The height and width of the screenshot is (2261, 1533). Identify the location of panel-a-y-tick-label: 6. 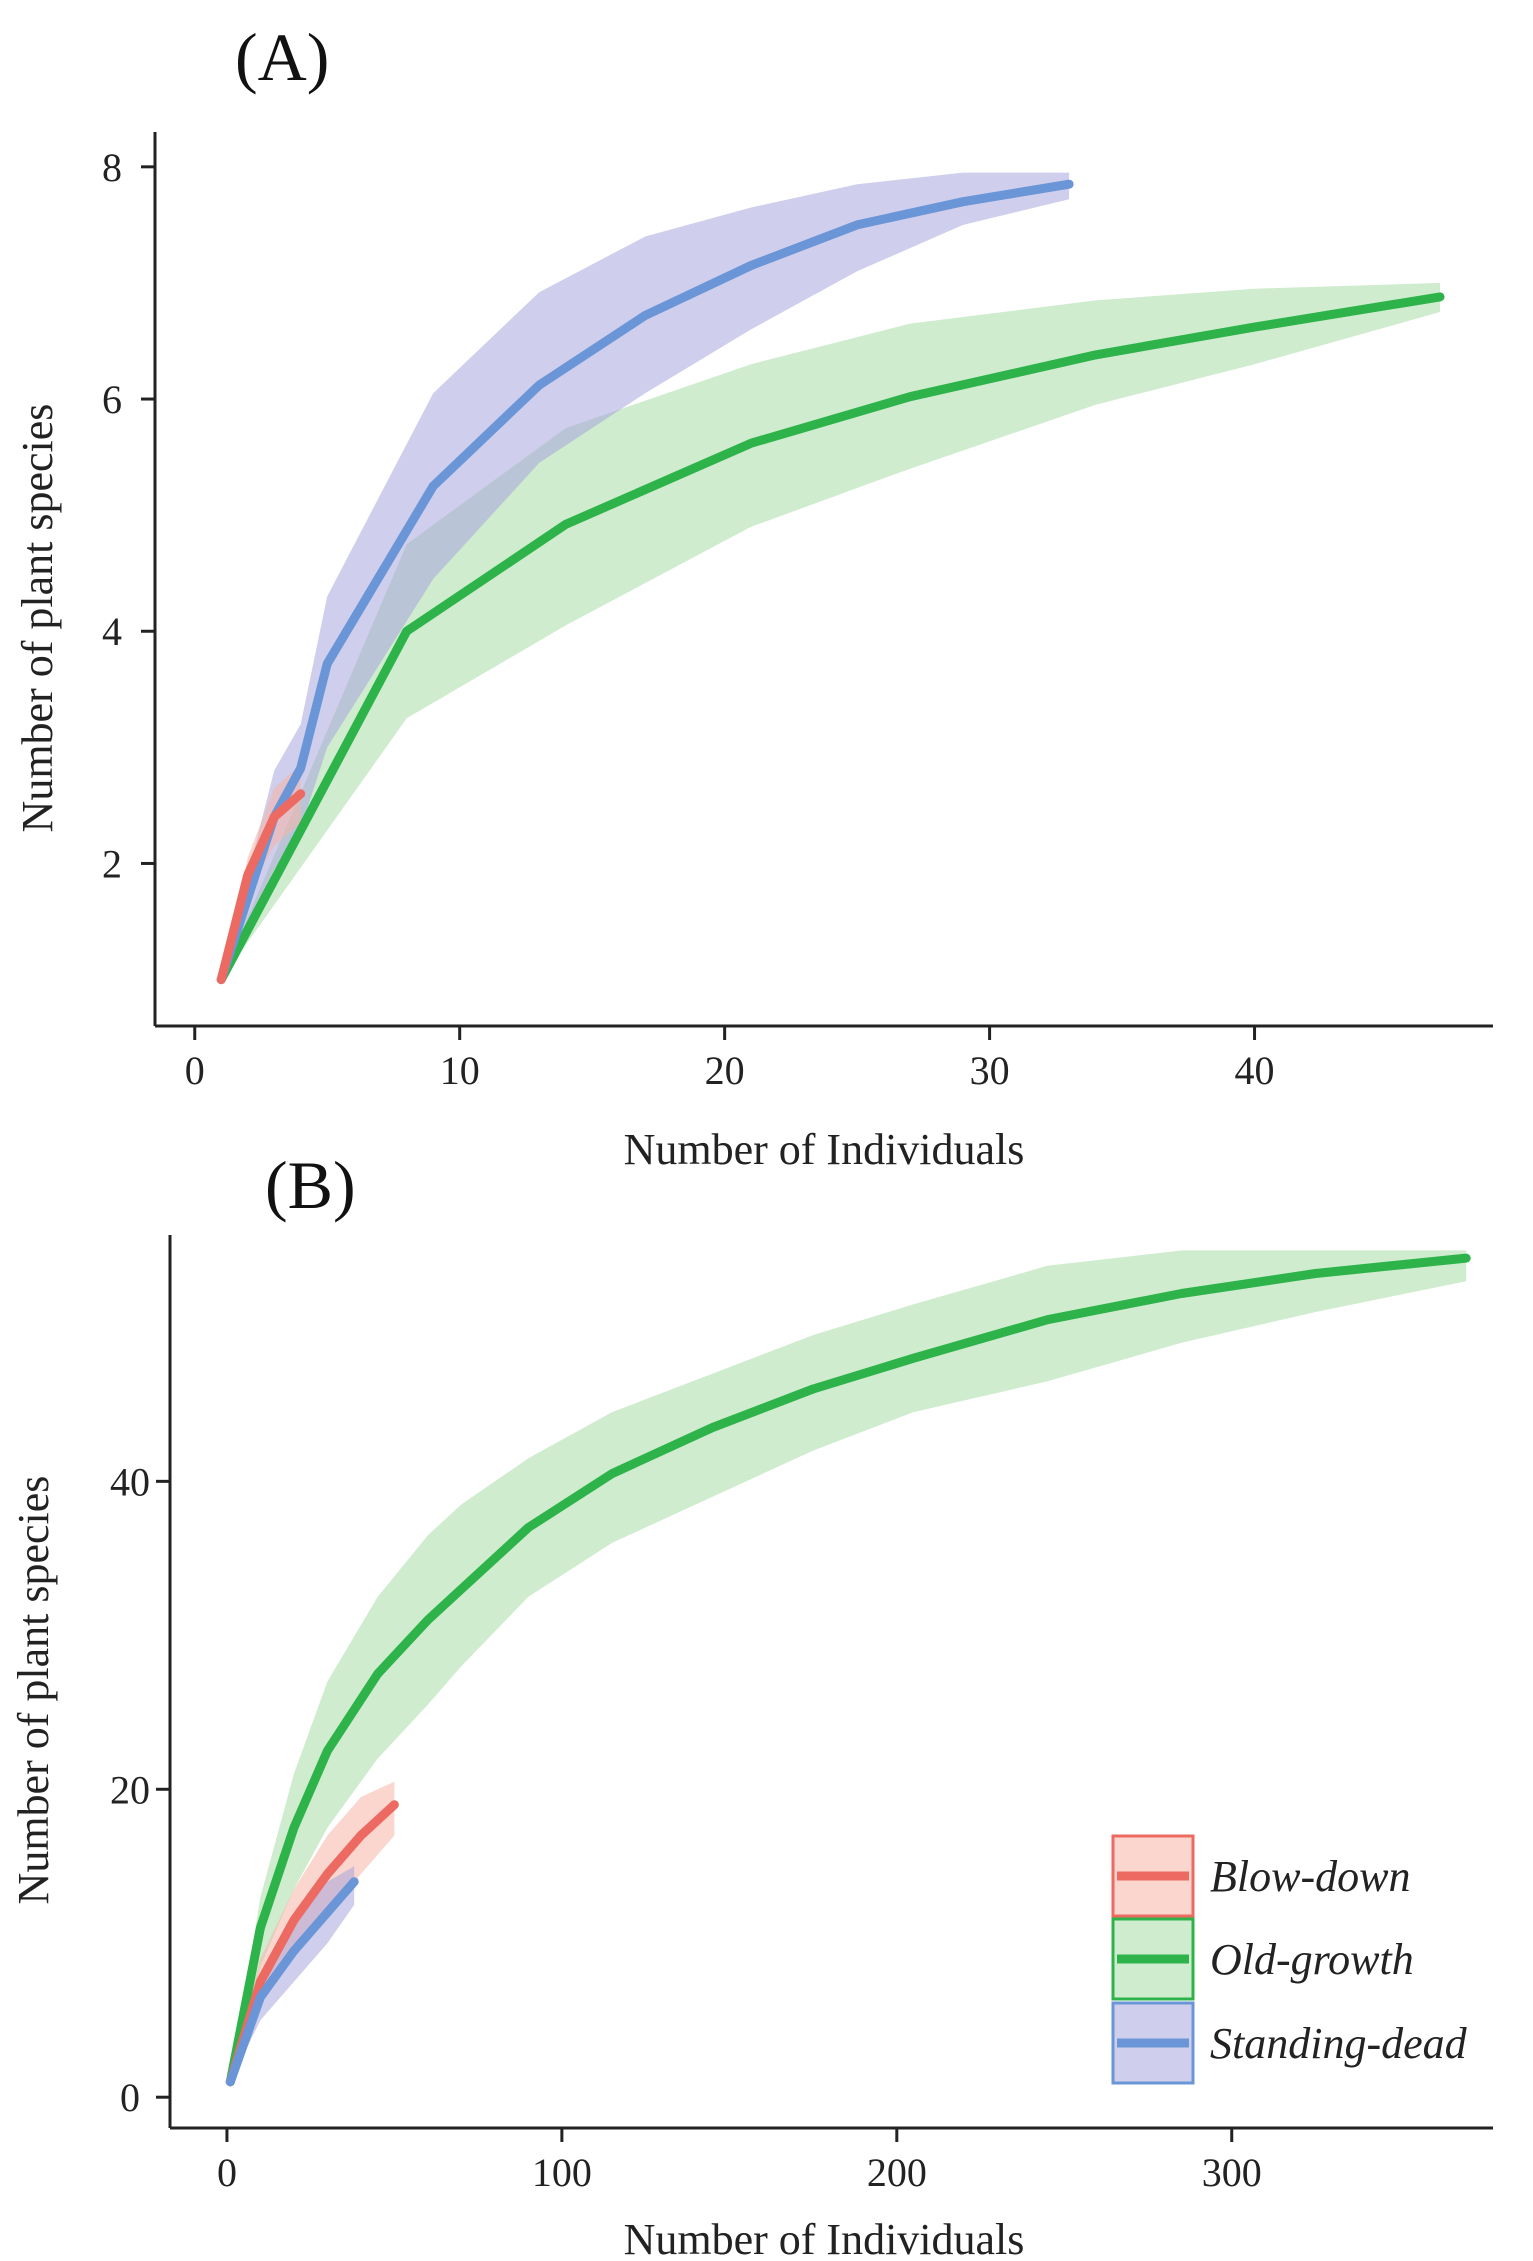
(112, 399).